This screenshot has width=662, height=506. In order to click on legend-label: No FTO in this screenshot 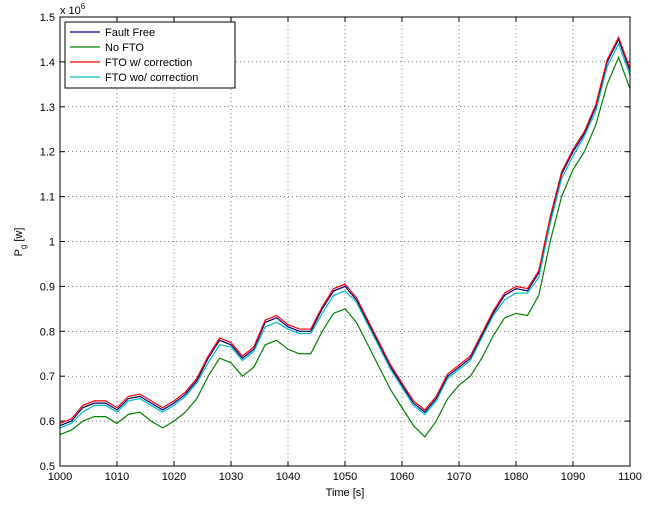, I will do `click(124, 48)`.